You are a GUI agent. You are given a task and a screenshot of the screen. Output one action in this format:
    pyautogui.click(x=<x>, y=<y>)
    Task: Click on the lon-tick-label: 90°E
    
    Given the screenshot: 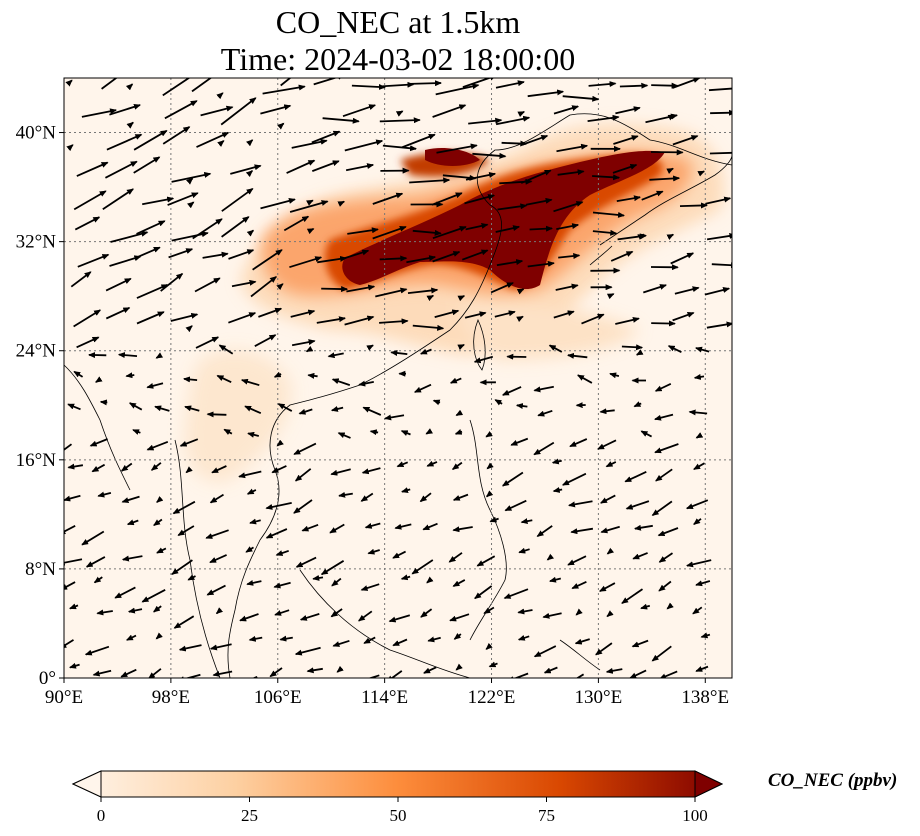 What is the action you would take?
    pyautogui.click(x=64, y=697)
    